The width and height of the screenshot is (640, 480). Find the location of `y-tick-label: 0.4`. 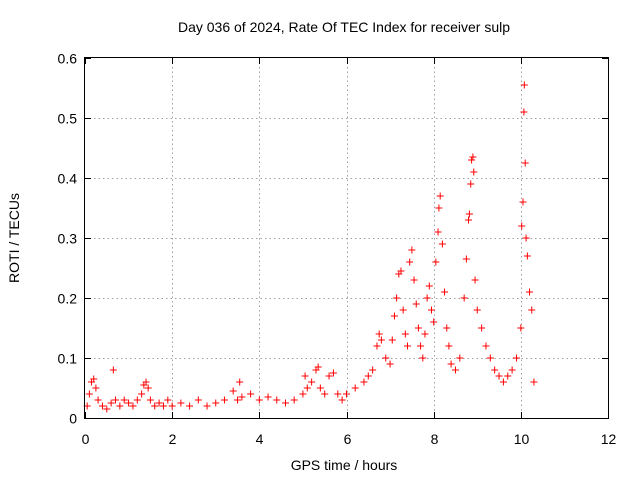

y-tick-label: 0.4 is located at coordinates (68, 179).